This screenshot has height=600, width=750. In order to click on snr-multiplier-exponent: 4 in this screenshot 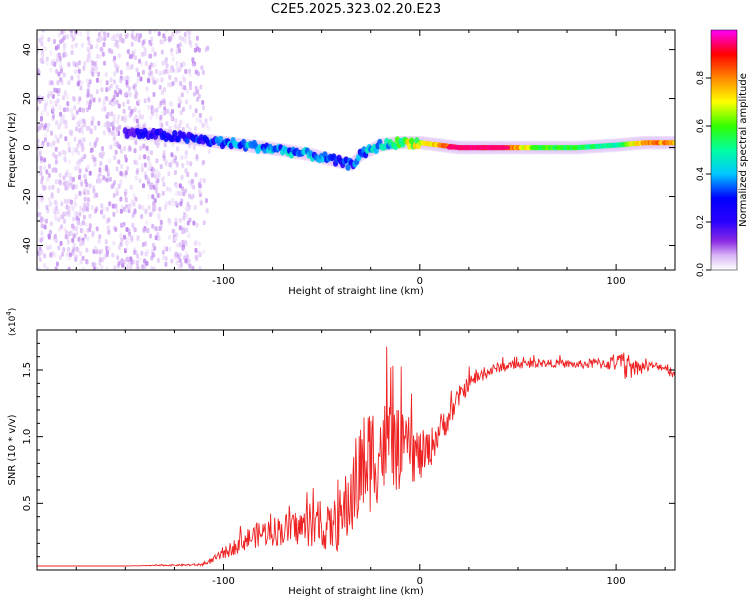, I will do `click(9, 313)`.